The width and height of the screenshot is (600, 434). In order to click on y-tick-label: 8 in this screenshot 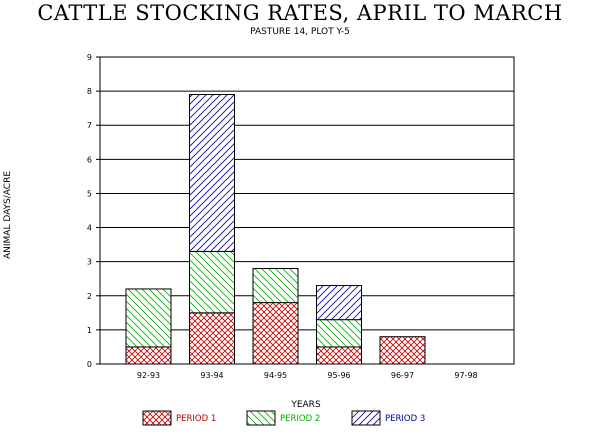, I will do `click(89, 91)`.